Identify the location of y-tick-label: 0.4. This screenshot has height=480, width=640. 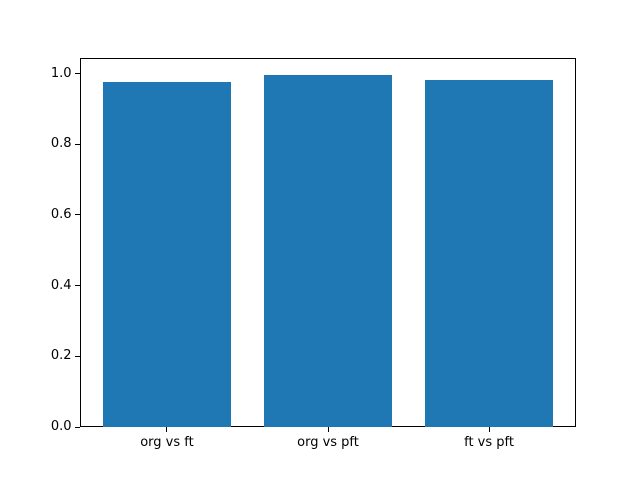
(61, 285).